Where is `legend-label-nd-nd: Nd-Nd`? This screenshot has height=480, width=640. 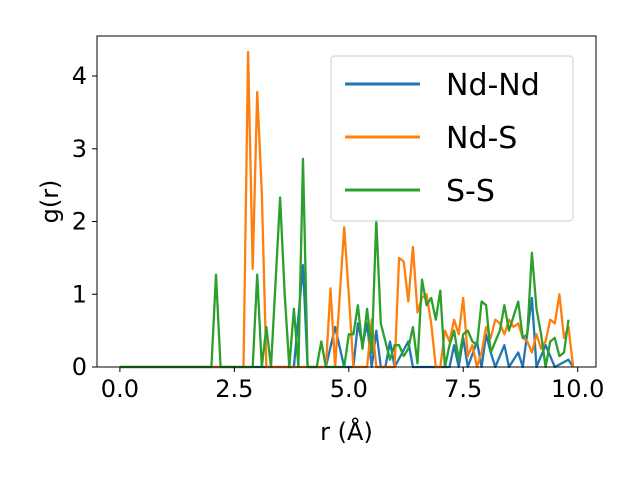 legend-label-nd-nd: Nd-Nd is located at coordinates (493, 85).